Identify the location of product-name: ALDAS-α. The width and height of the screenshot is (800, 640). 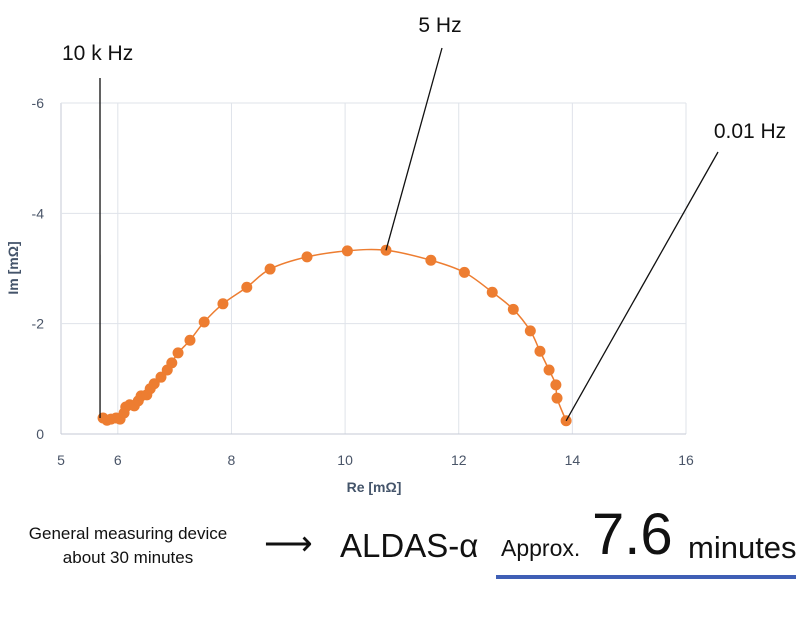
(409, 545).